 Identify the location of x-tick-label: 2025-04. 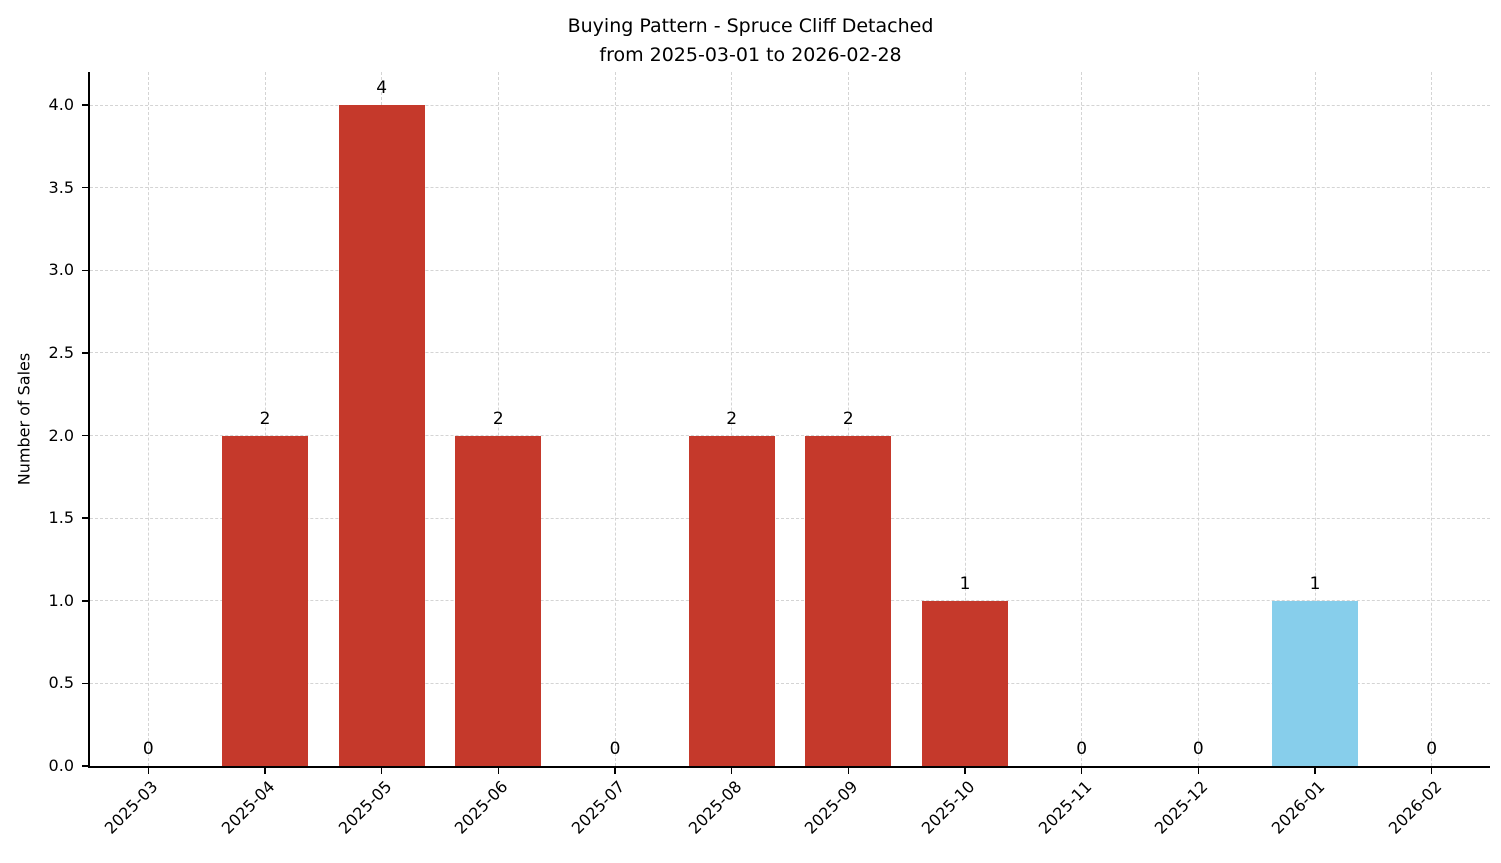
(248, 807).